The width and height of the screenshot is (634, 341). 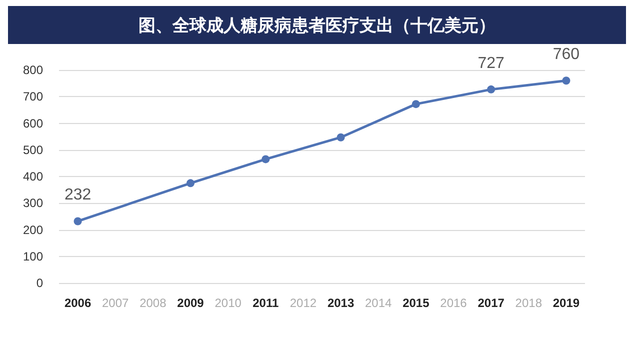 I want to click on y-tick-label: 800, so click(x=33, y=70).